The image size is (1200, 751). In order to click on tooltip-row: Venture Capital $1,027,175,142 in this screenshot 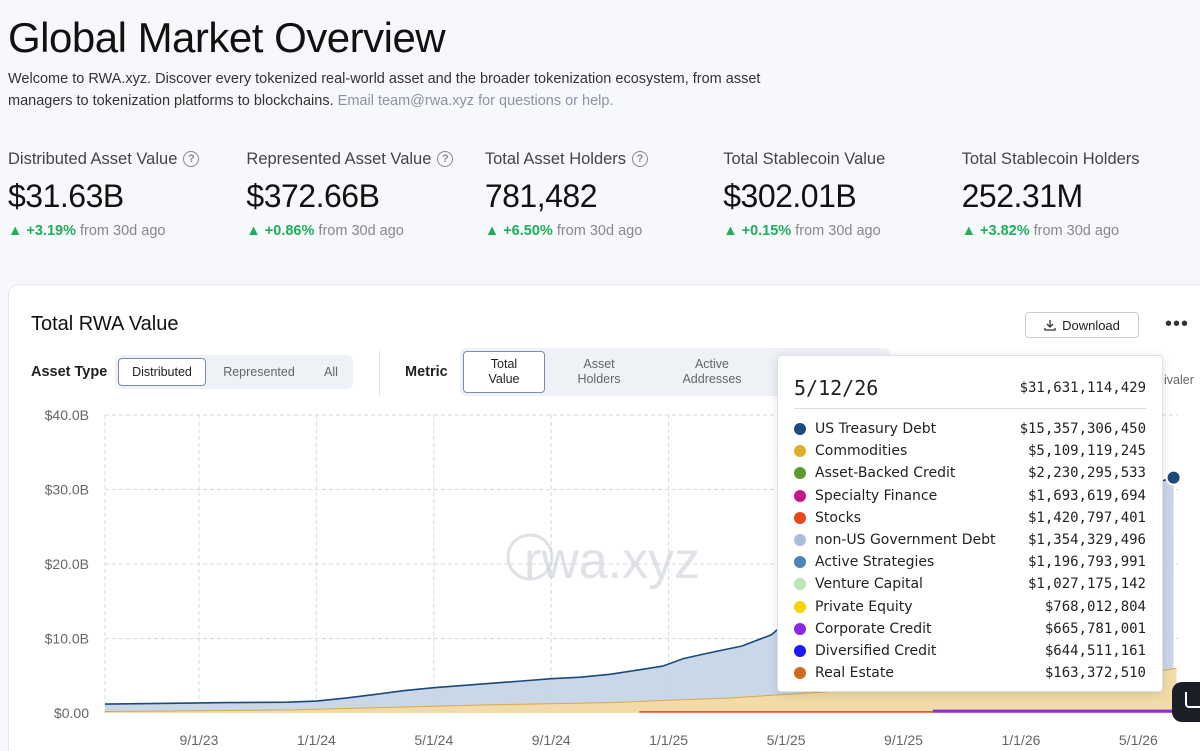, I will do `click(970, 584)`.